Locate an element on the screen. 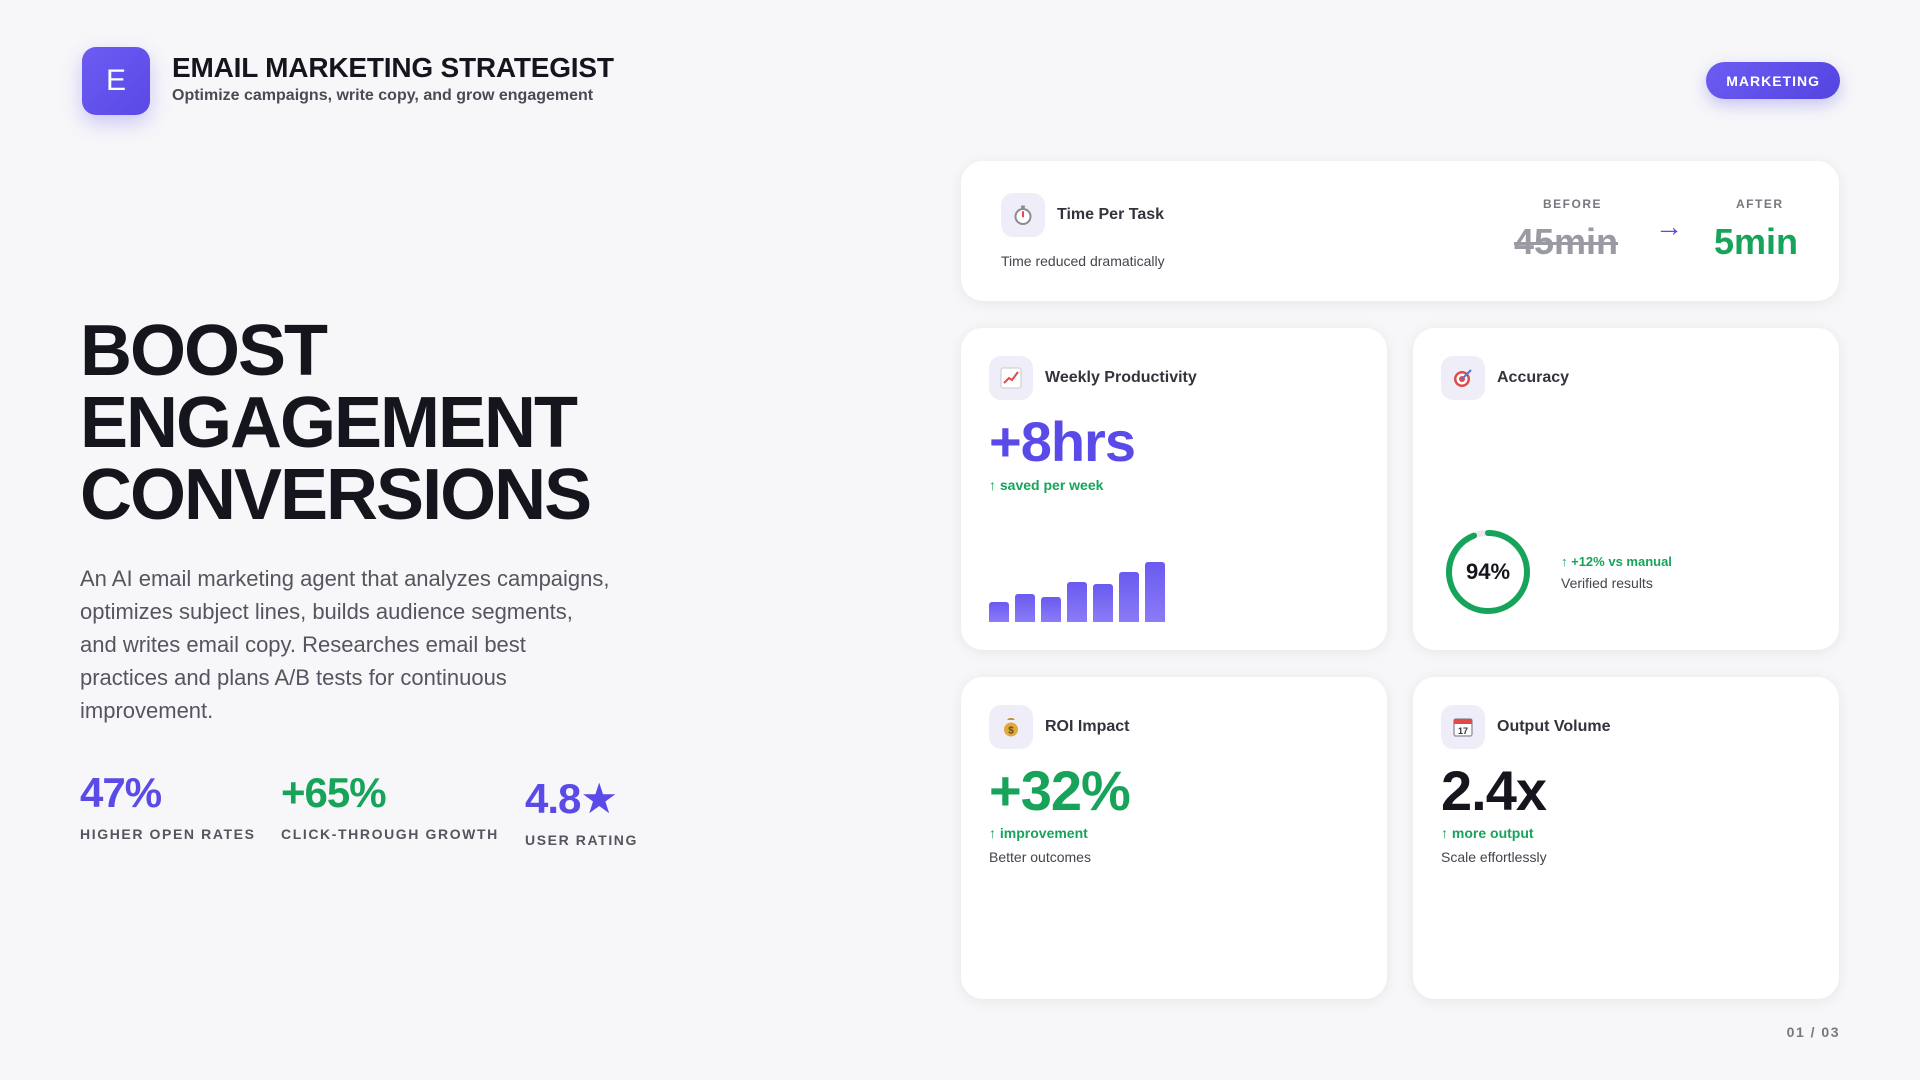 The width and height of the screenshot is (1920, 1080). stat-value: 47% is located at coordinates (121, 792).